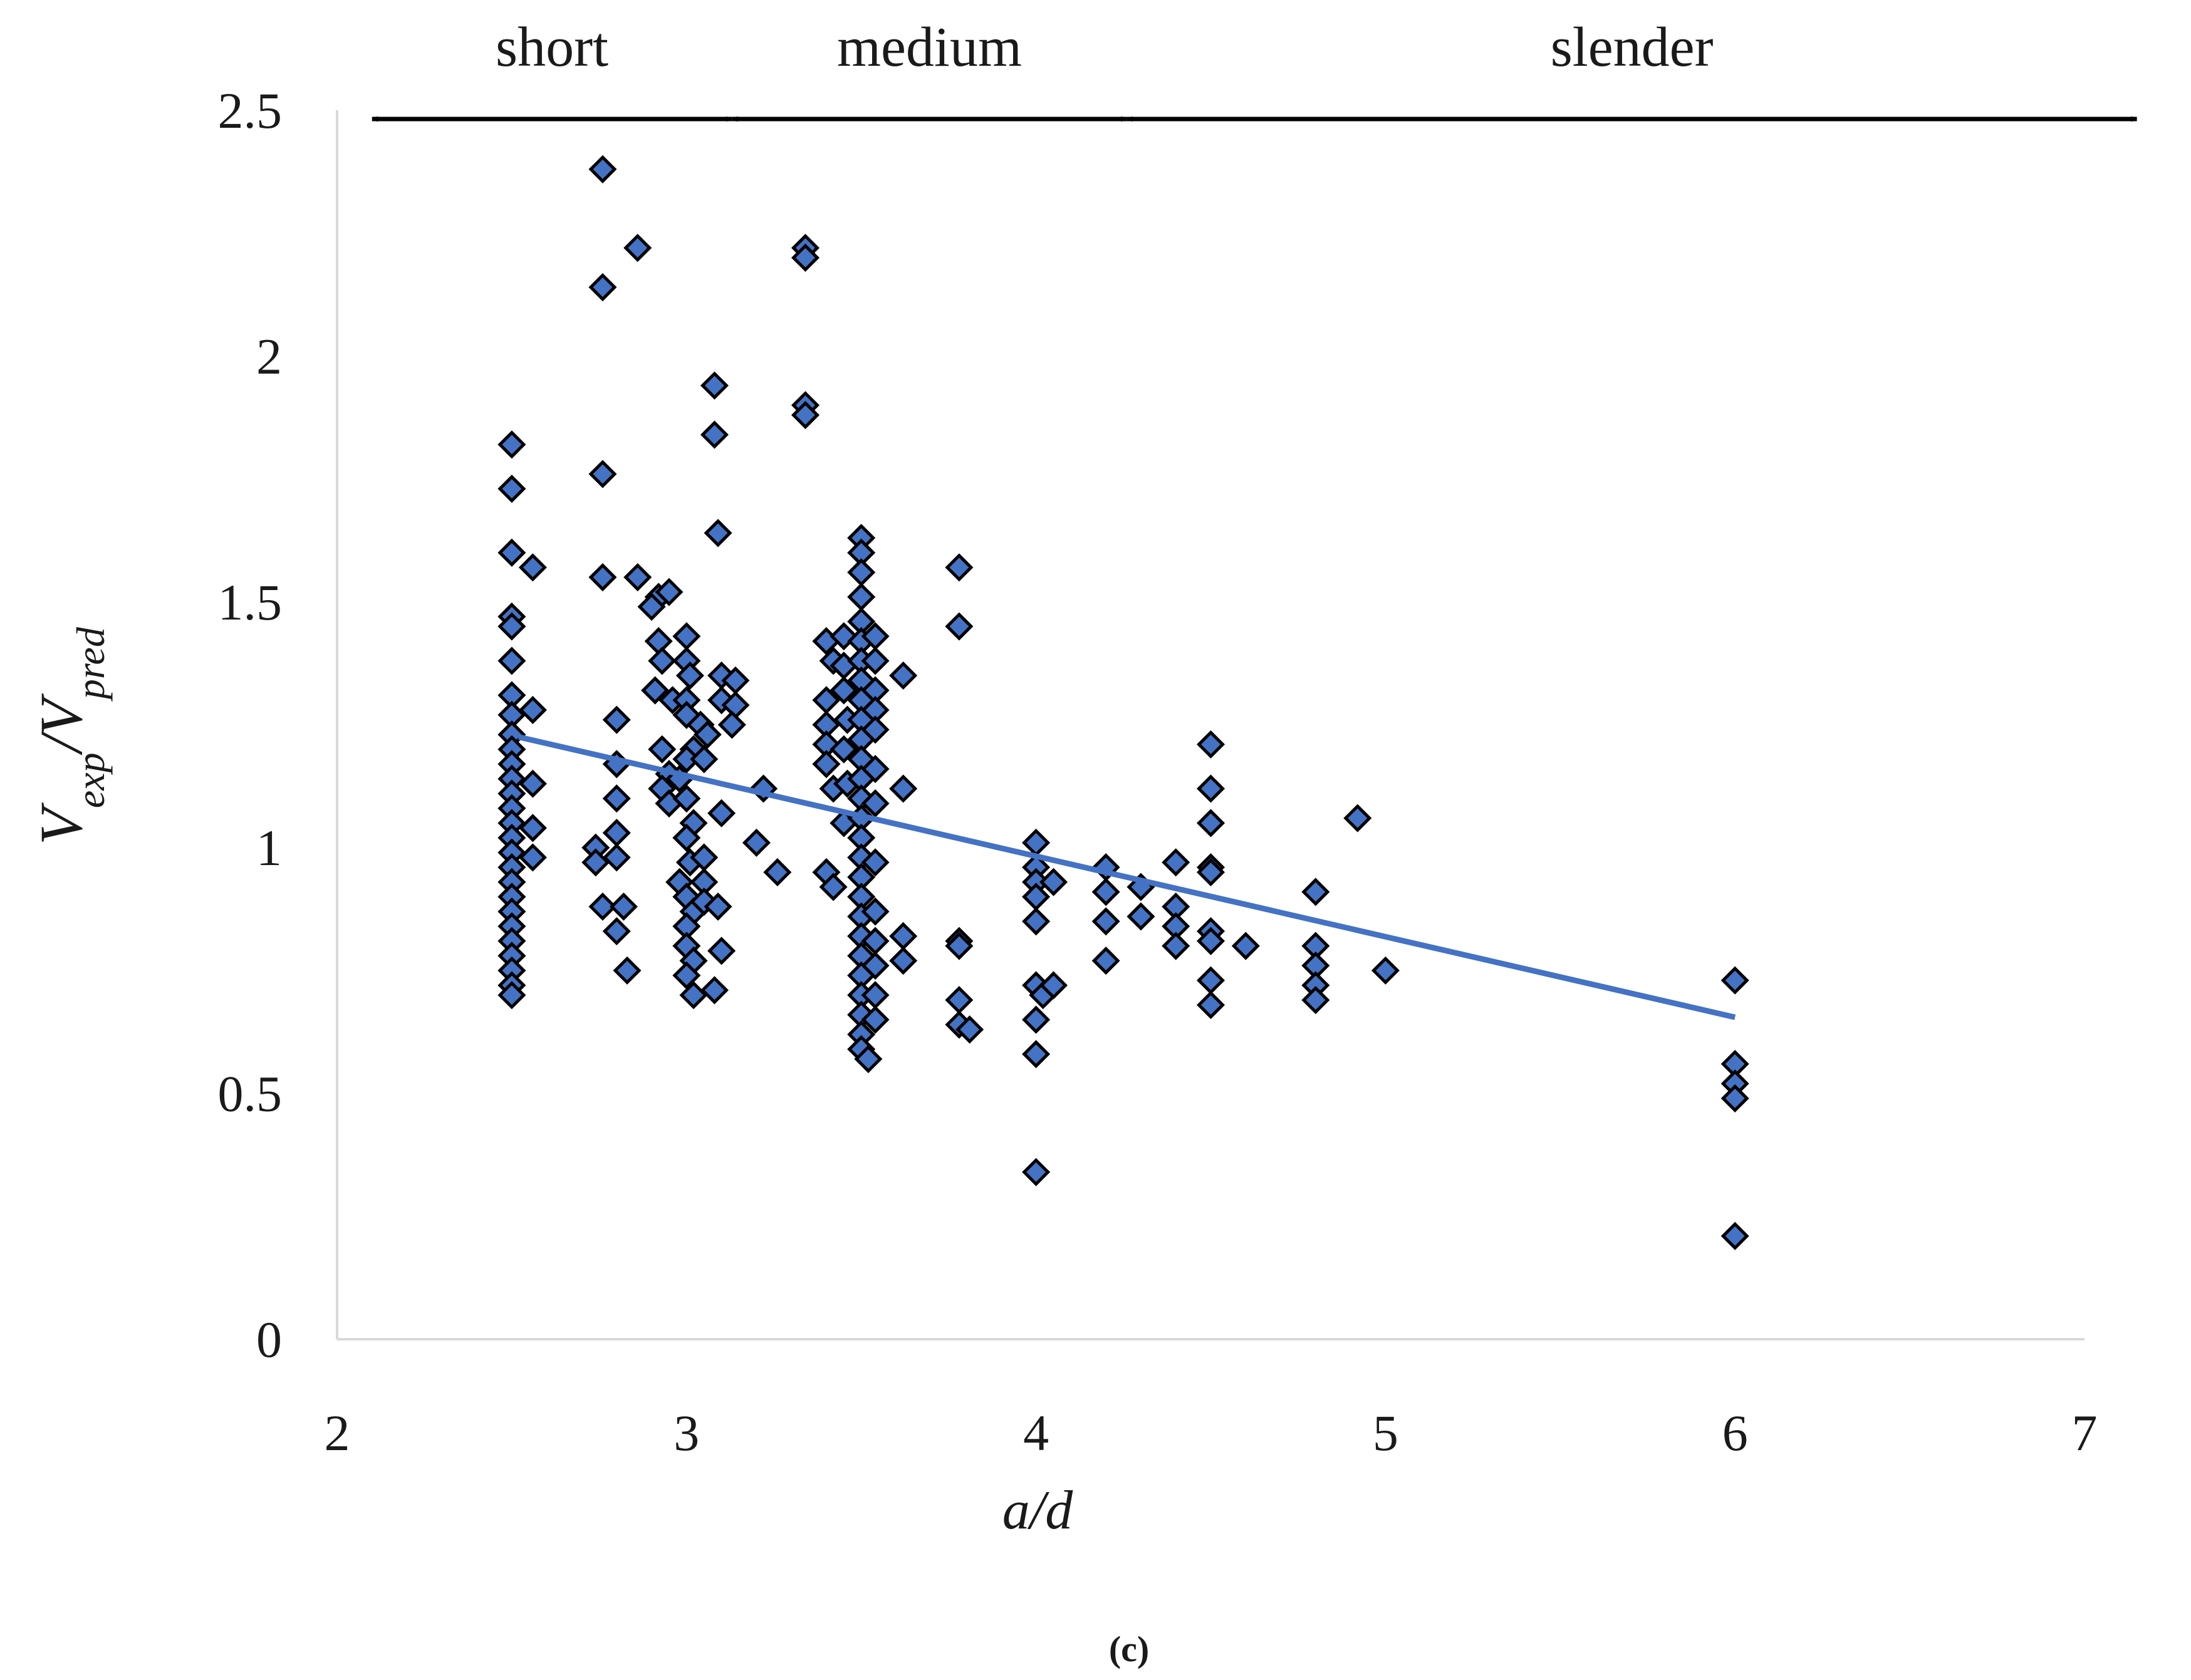 This screenshot has height=1680, width=2191. I want to click on x-tick-label: 2, so click(337, 1433).